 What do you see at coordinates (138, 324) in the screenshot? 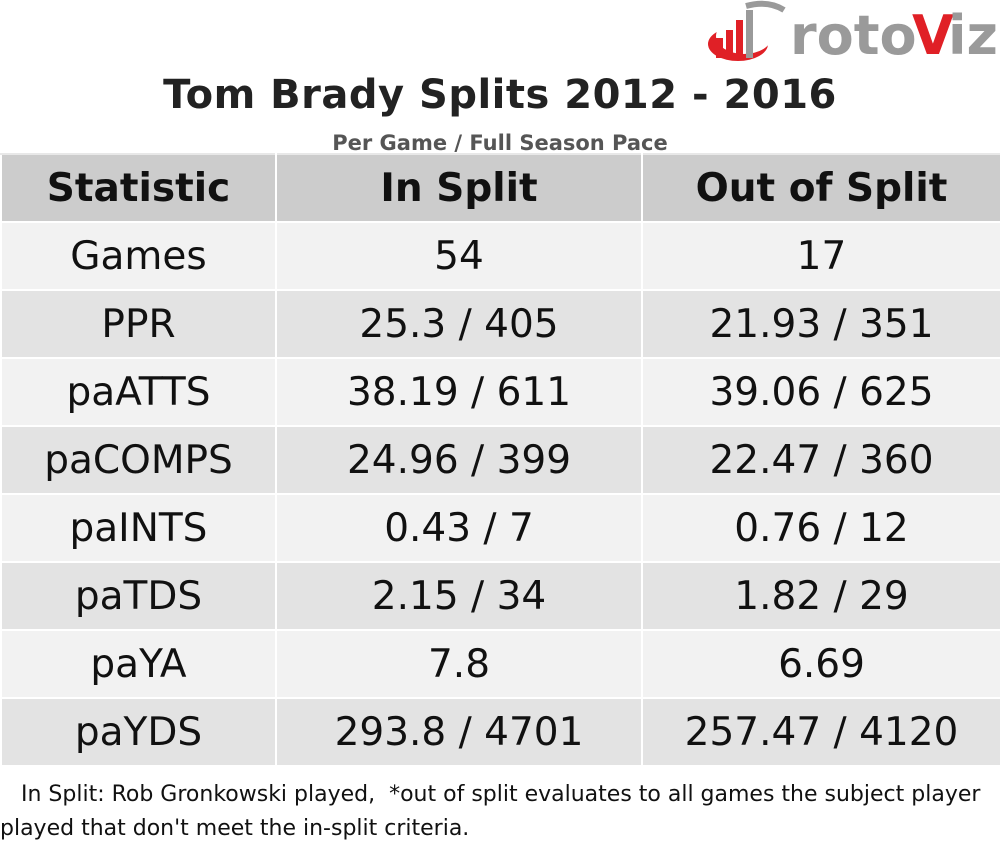
I see `cell-statistic: PPR` at bounding box center [138, 324].